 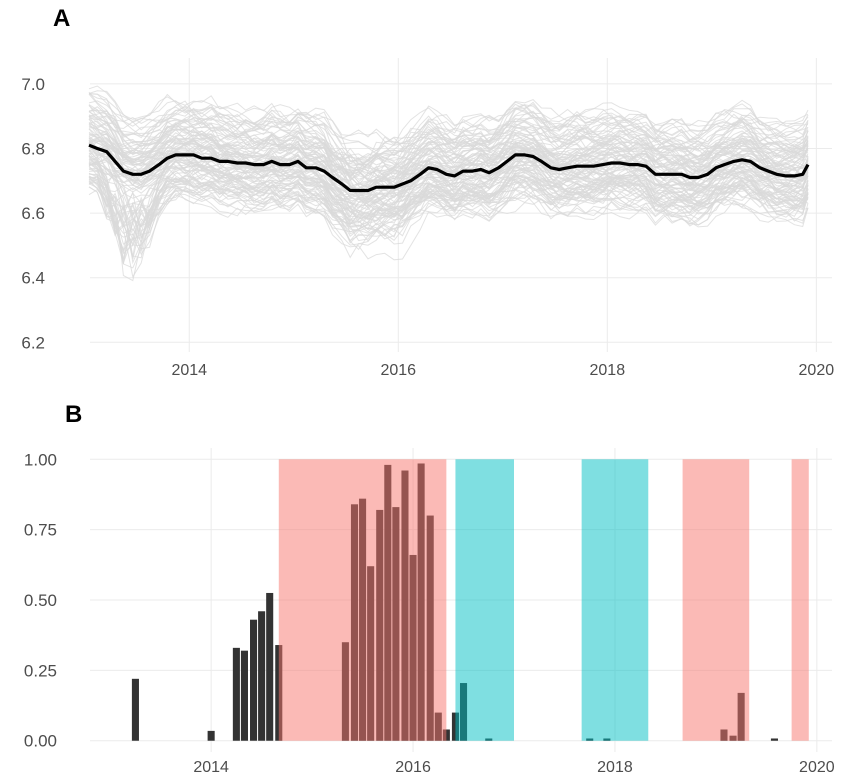 What do you see at coordinates (33, 213) in the screenshot?
I see `panel-a-y-tick-label: 6.6` at bounding box center [33, 213].